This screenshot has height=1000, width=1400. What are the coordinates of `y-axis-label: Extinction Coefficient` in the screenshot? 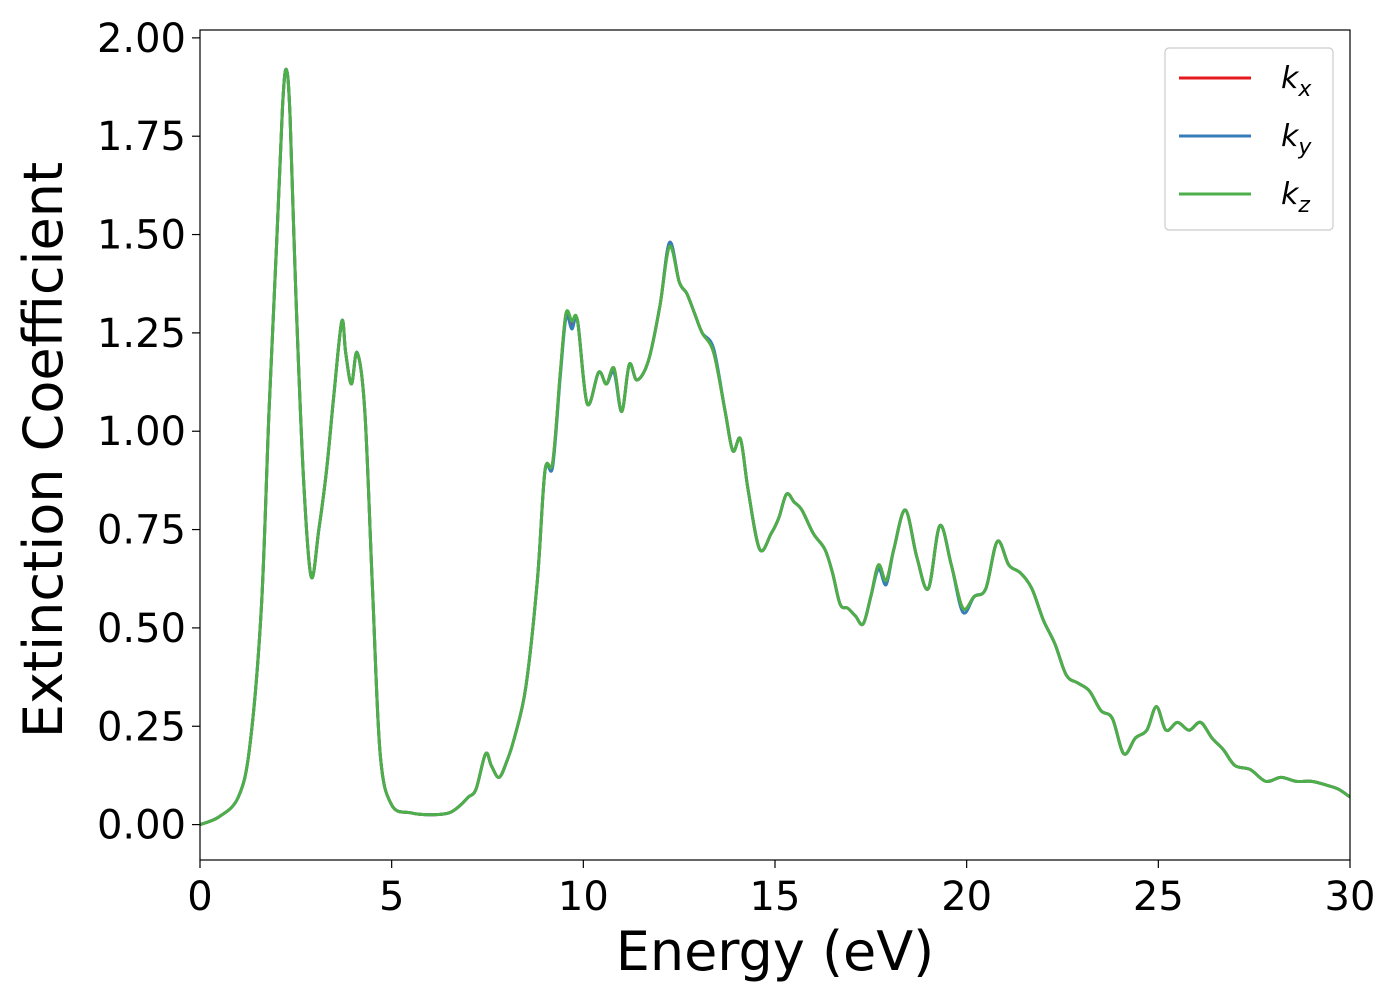 It's located at (43, 450).